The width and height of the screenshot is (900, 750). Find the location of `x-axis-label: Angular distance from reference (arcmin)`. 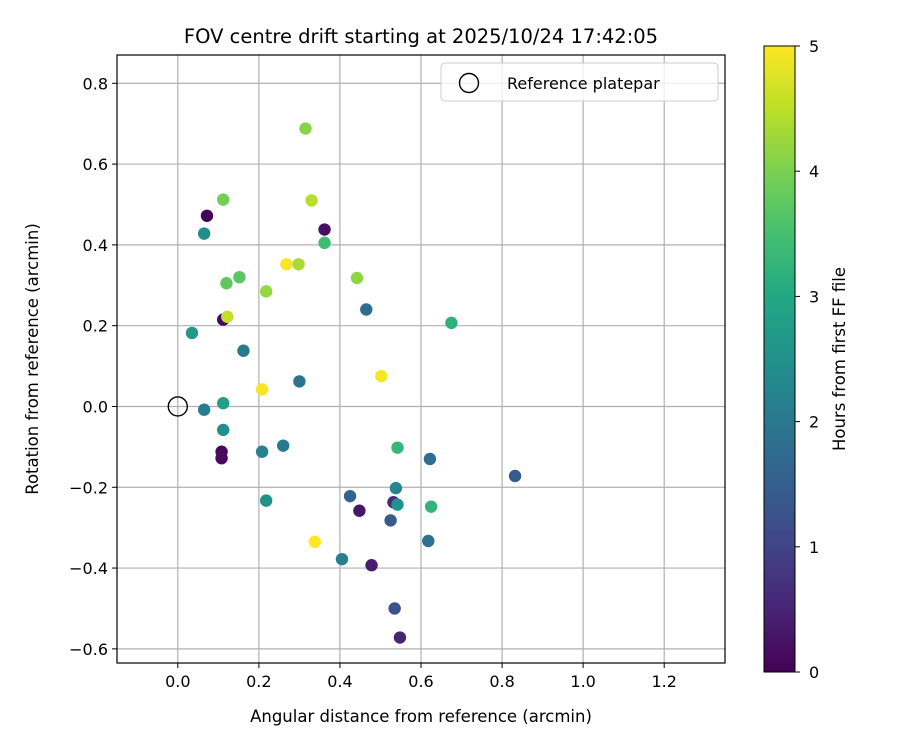

x-axis-label: Angular distance from reference (arcmin) is located at coordinates (421, 716).